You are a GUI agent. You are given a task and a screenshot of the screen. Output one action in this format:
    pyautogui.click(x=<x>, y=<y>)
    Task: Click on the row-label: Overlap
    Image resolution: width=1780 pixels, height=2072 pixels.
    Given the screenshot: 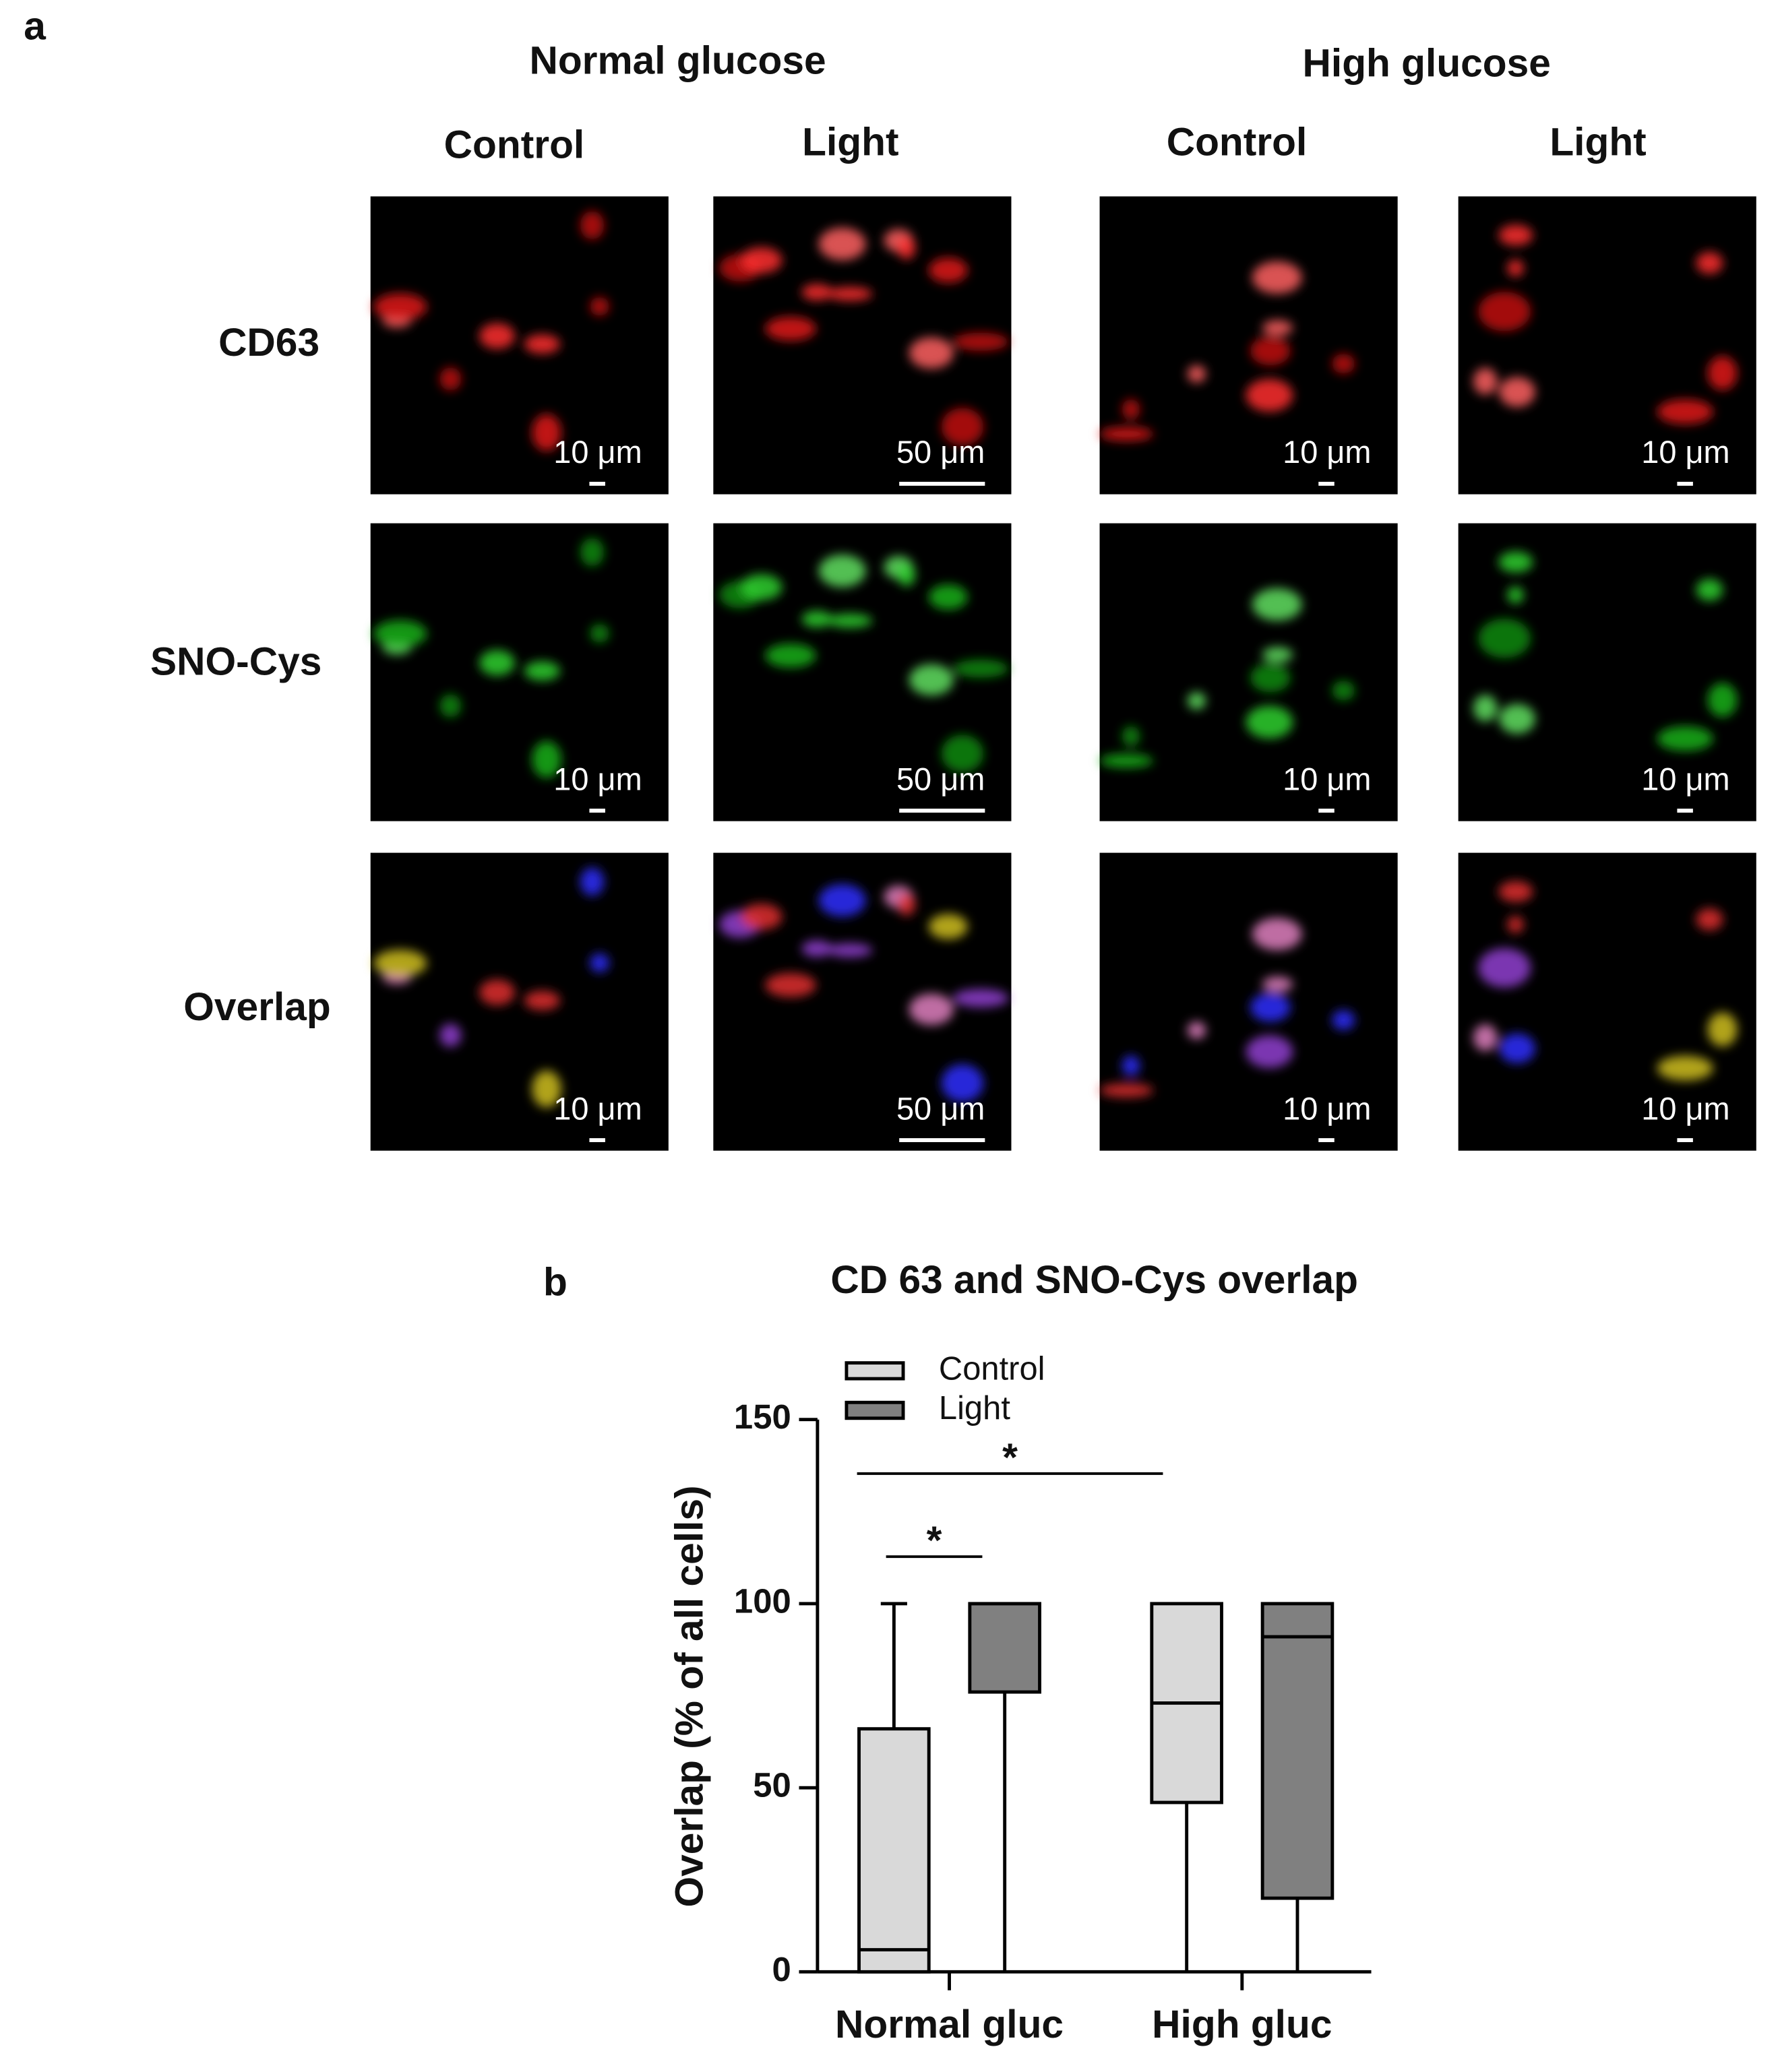 What is the action you would take?
    pyautogui.click(x=257, y=1007)
    